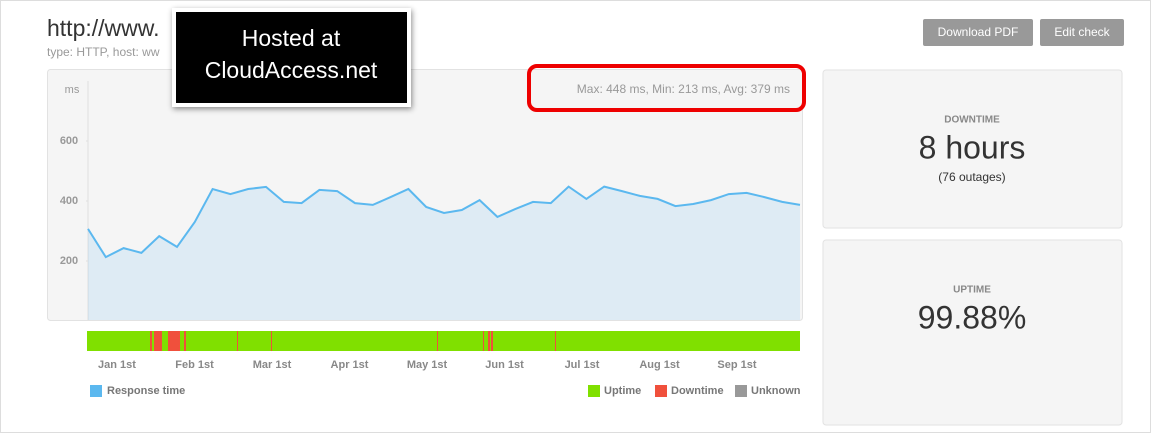  Describe the element at coordinates (291, 38) in the screenshot. I see `overlay-text: Hosted at` at that location.